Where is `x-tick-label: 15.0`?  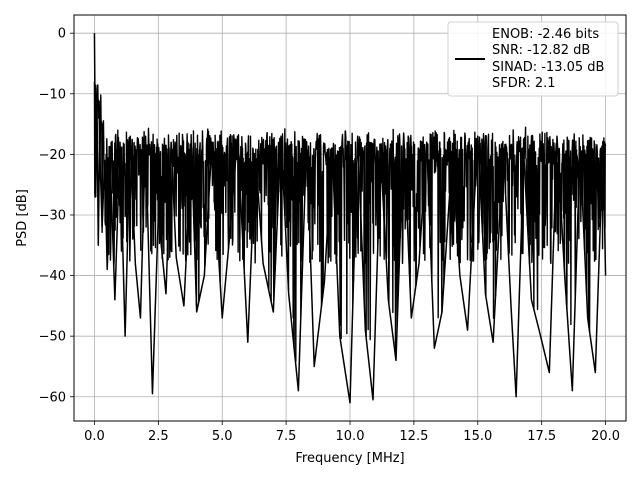
x-tick-label: 15.0 is located at coordinates (477, 436).